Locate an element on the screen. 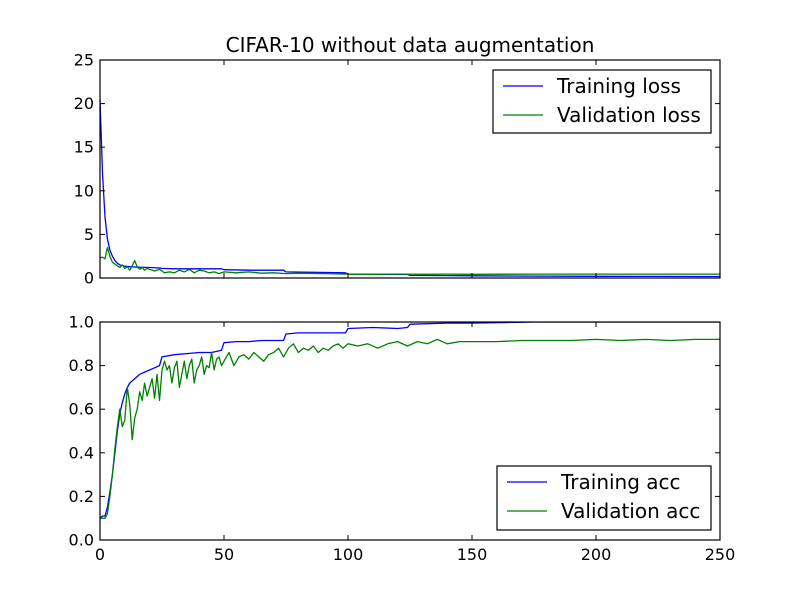 Image resolution: width=800 pixels, height=600 pixels. acc-x-tick-label: 200 is located at coordinates (596, 554).